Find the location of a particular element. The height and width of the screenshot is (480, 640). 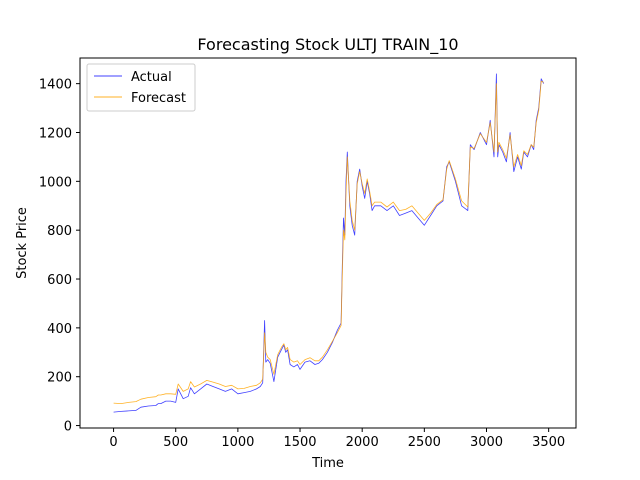

x-axis-ticks: 0 500 1000 1500 2000 2500 3000 3500 is located at coordinates (337, 439).